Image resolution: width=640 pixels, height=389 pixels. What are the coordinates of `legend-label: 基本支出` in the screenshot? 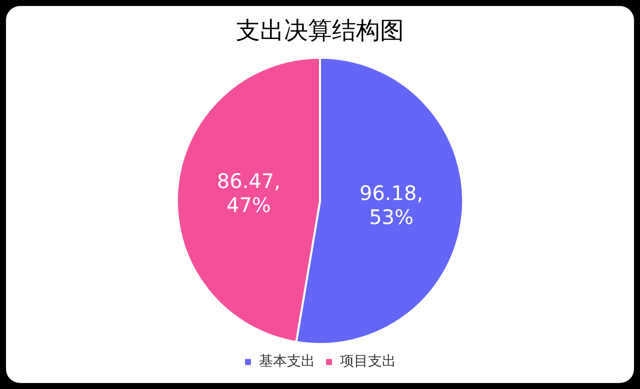 It's located at (287, 362).